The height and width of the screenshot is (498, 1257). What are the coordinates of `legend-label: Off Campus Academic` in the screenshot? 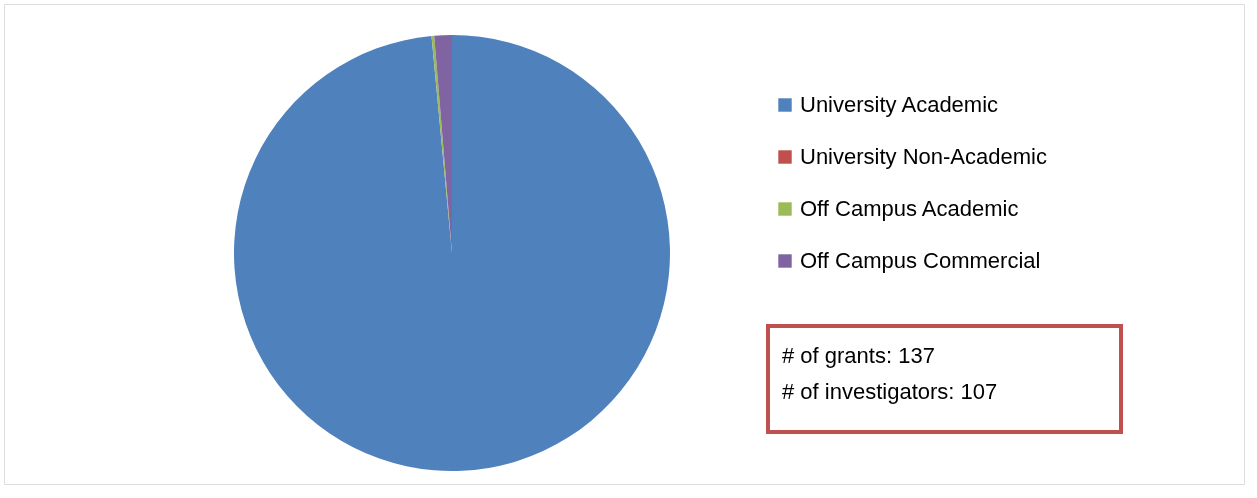 It's located at (909, 208).